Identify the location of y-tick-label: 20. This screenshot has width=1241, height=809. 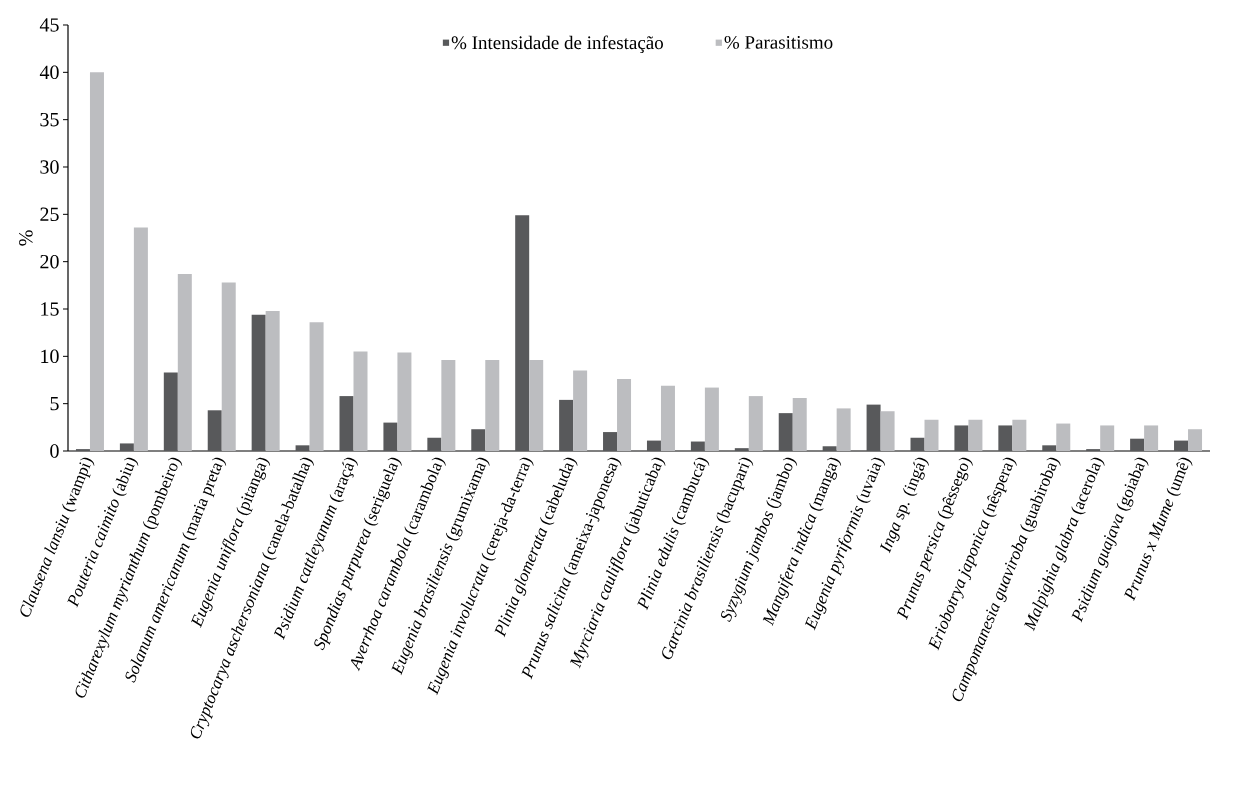
(49, 261).